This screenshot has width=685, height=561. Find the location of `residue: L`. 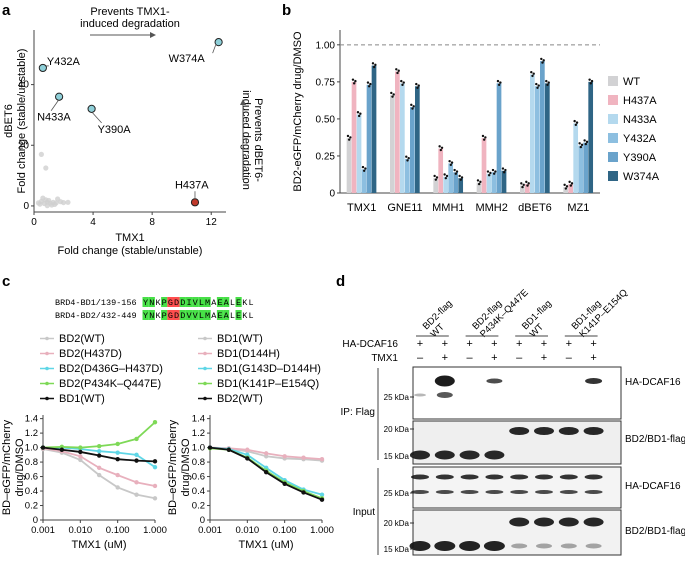

residue: L is located at coordinates (201, 303).